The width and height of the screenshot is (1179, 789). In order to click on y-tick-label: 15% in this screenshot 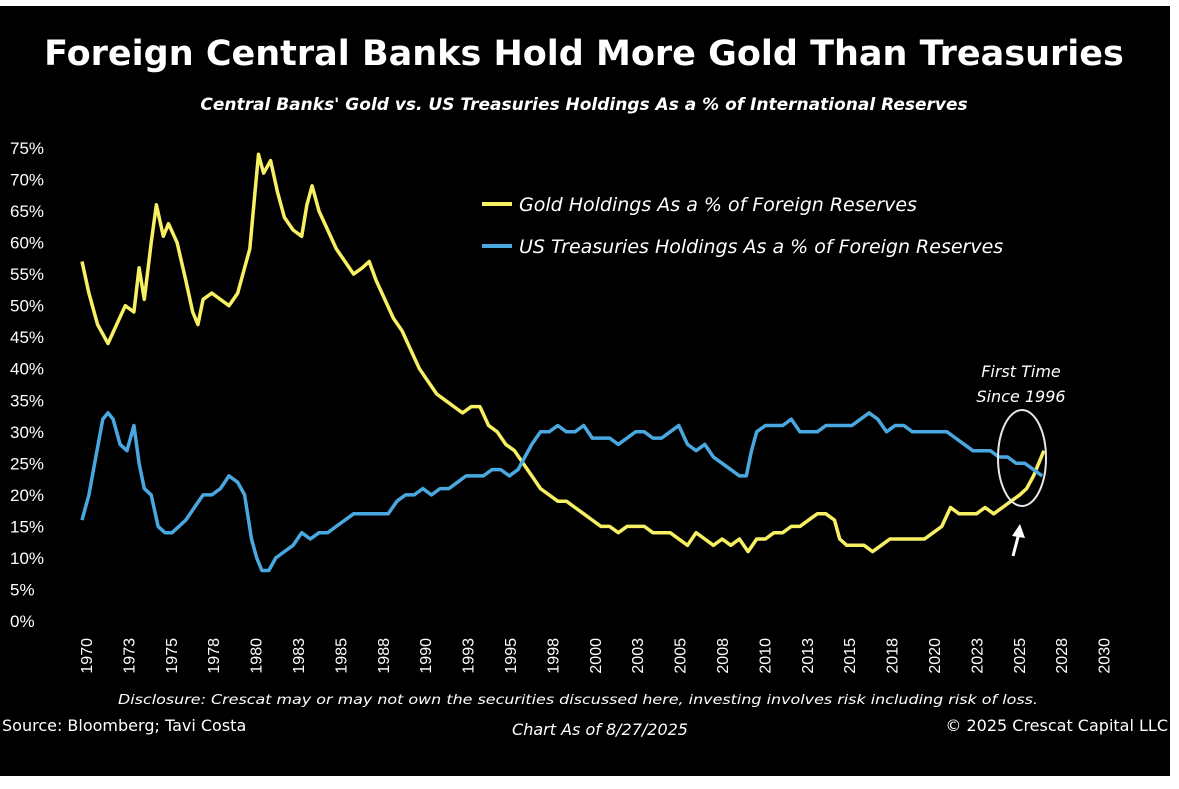, I will do `click(27, 526)`.